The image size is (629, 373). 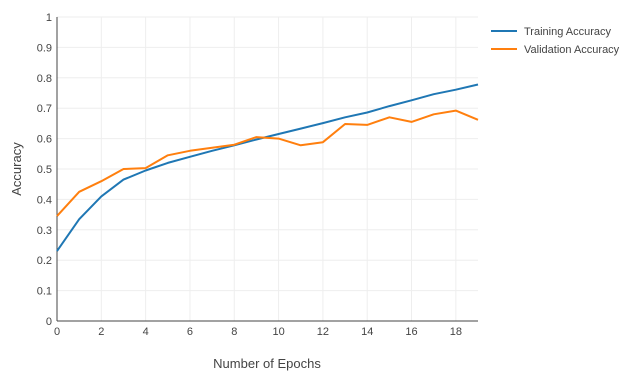 What do you see at coordinates (572, 50) in the screenshot?
I see `legend-label-validation: Validation Accuracy` at bounding box center [572, 50].